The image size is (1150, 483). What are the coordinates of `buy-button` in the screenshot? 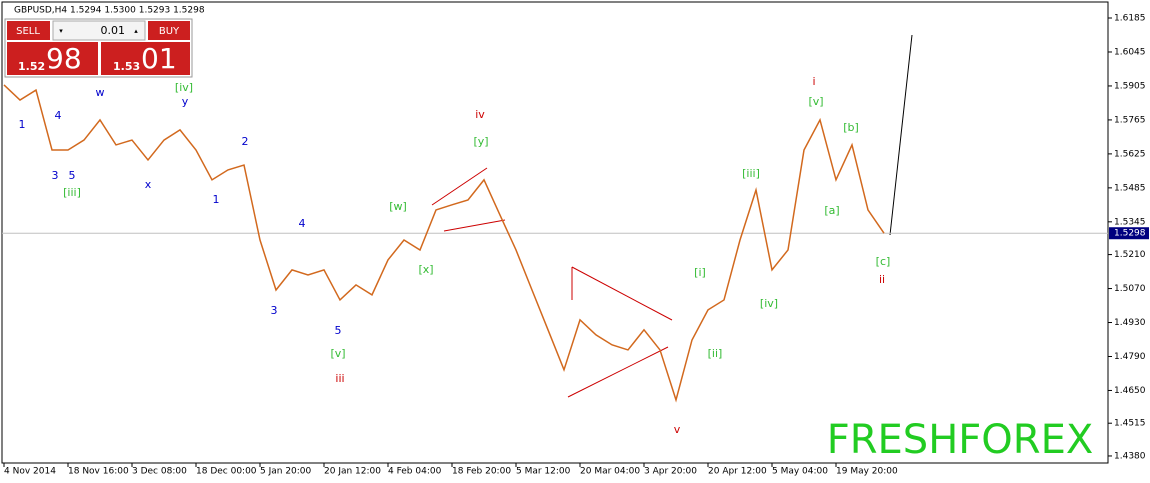 It's located at (169, 30).